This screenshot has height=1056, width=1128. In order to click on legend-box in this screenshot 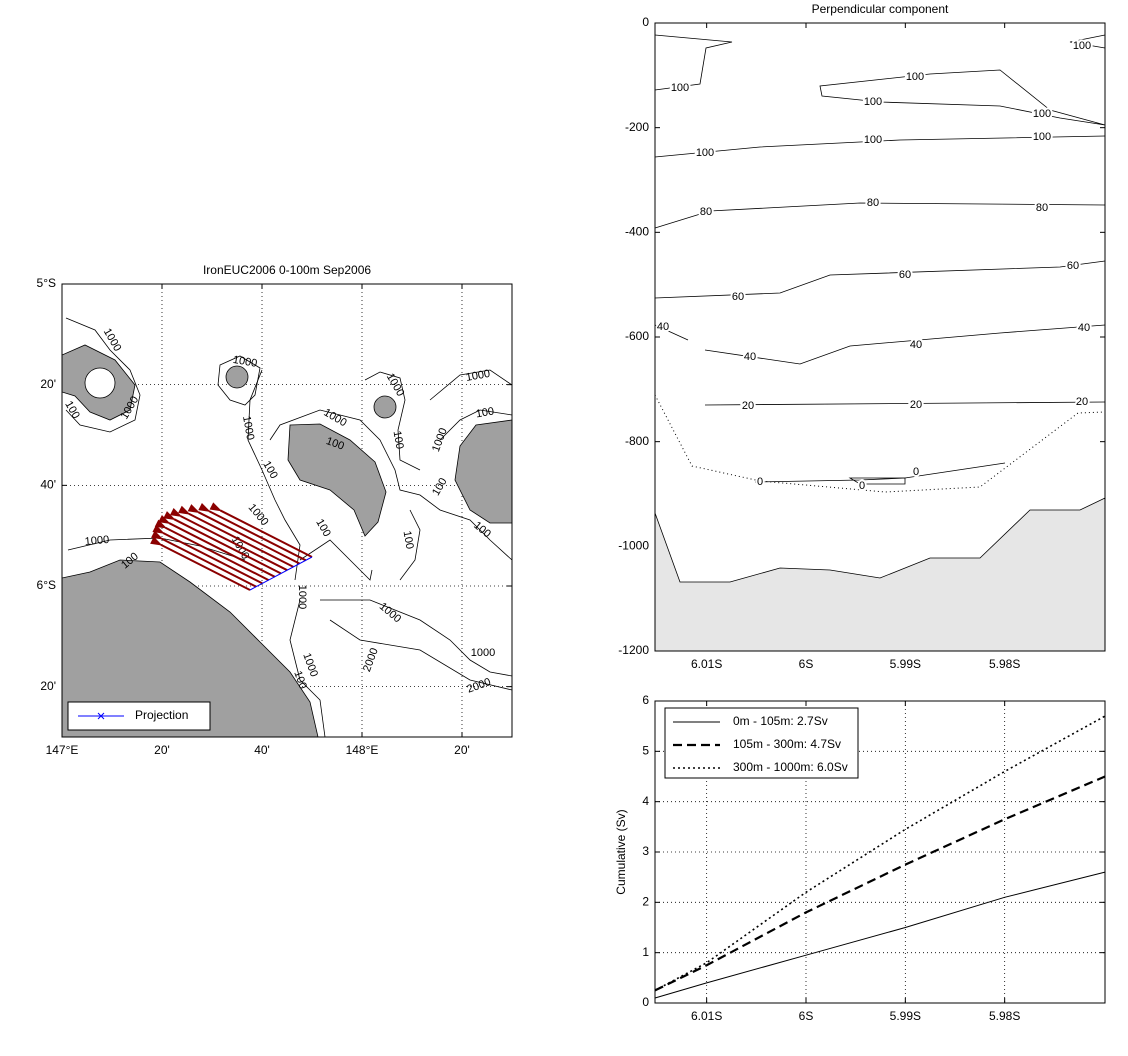, I will do `click(761, 743)`.